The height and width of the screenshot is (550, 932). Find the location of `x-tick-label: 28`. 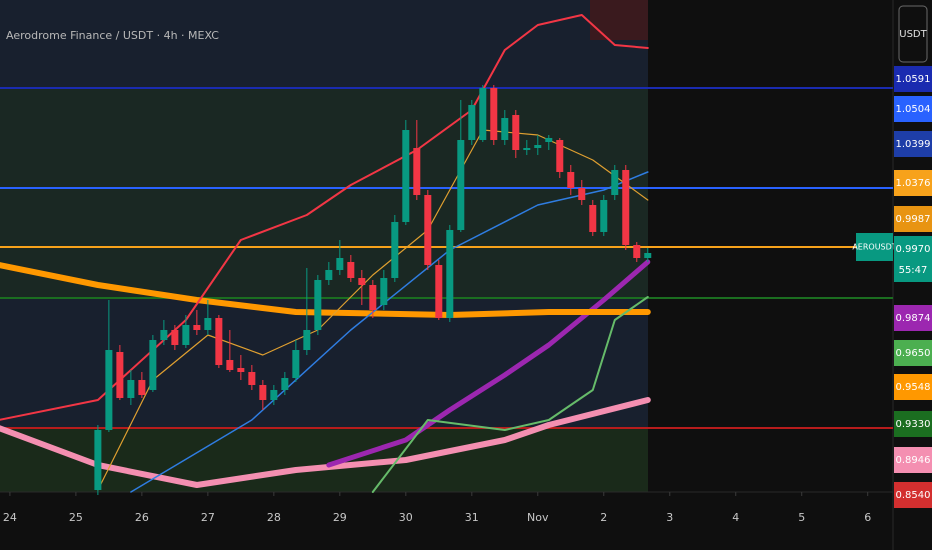

x-tick-label: 28 is located at coordinates (274, 517).